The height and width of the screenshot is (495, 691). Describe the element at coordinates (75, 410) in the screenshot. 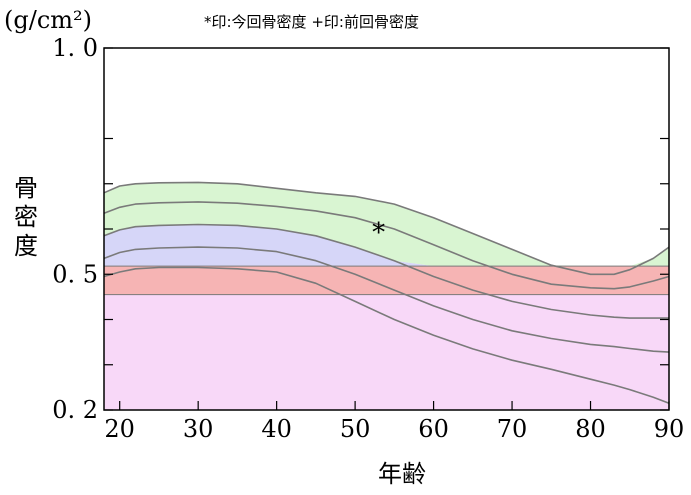

I see `y-tick-label: 0. 2` at that location.